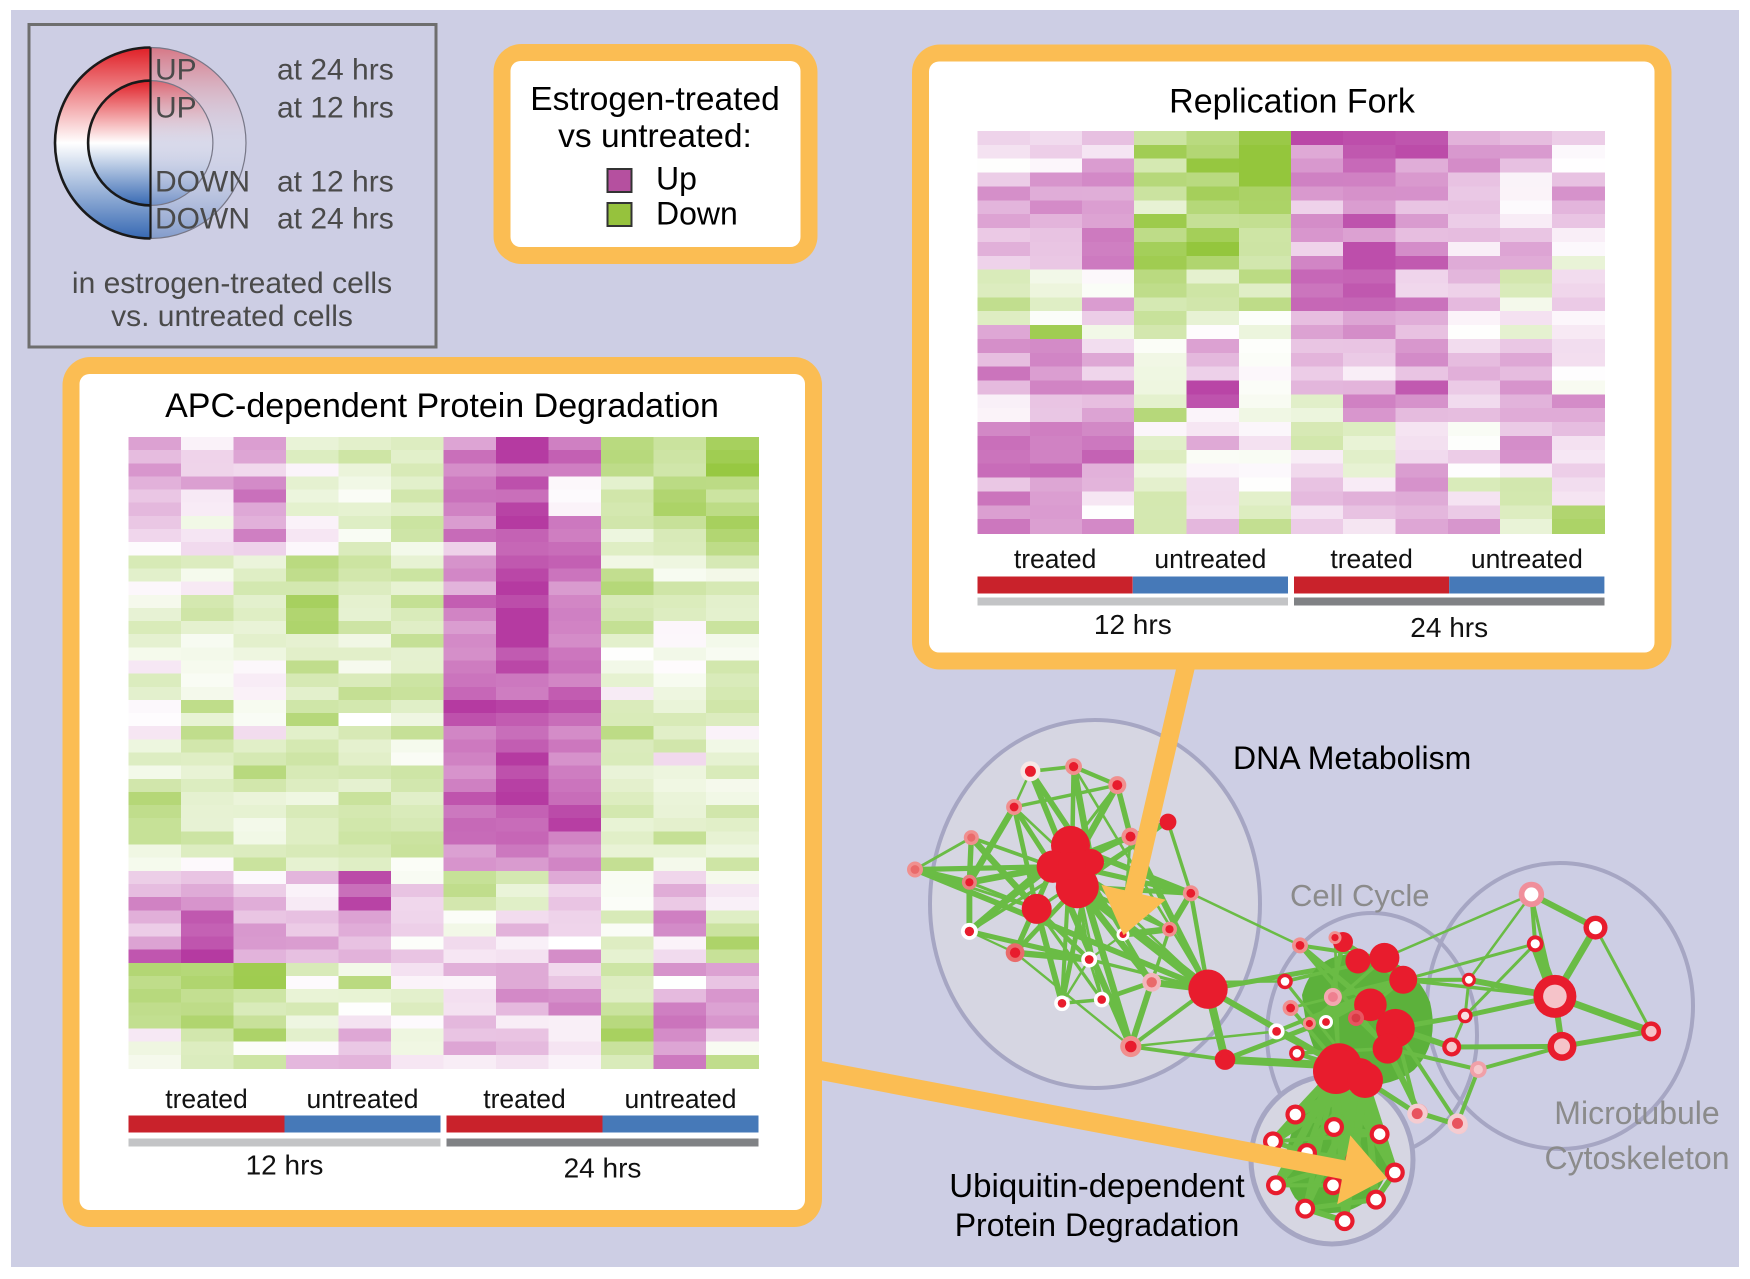  Describe the element at coordinates (442, 406) in the screenshot. I see `svg-text:APC-dependent Protein Degradat: APC-dependent Protein Degradation` at that location.